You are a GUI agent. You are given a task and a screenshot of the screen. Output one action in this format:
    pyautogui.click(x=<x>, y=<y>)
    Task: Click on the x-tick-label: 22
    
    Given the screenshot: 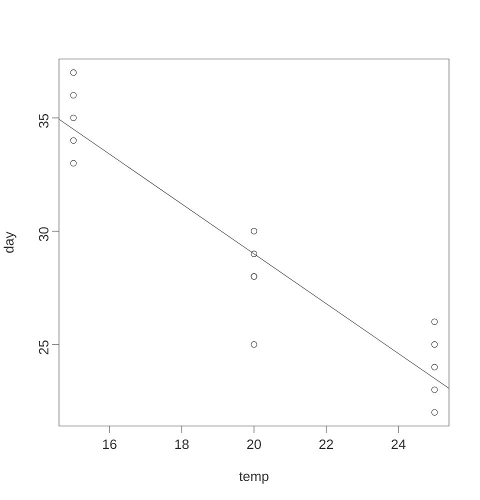 What is the action you would take?
    pyautogui.click(x=326, y=444)
    